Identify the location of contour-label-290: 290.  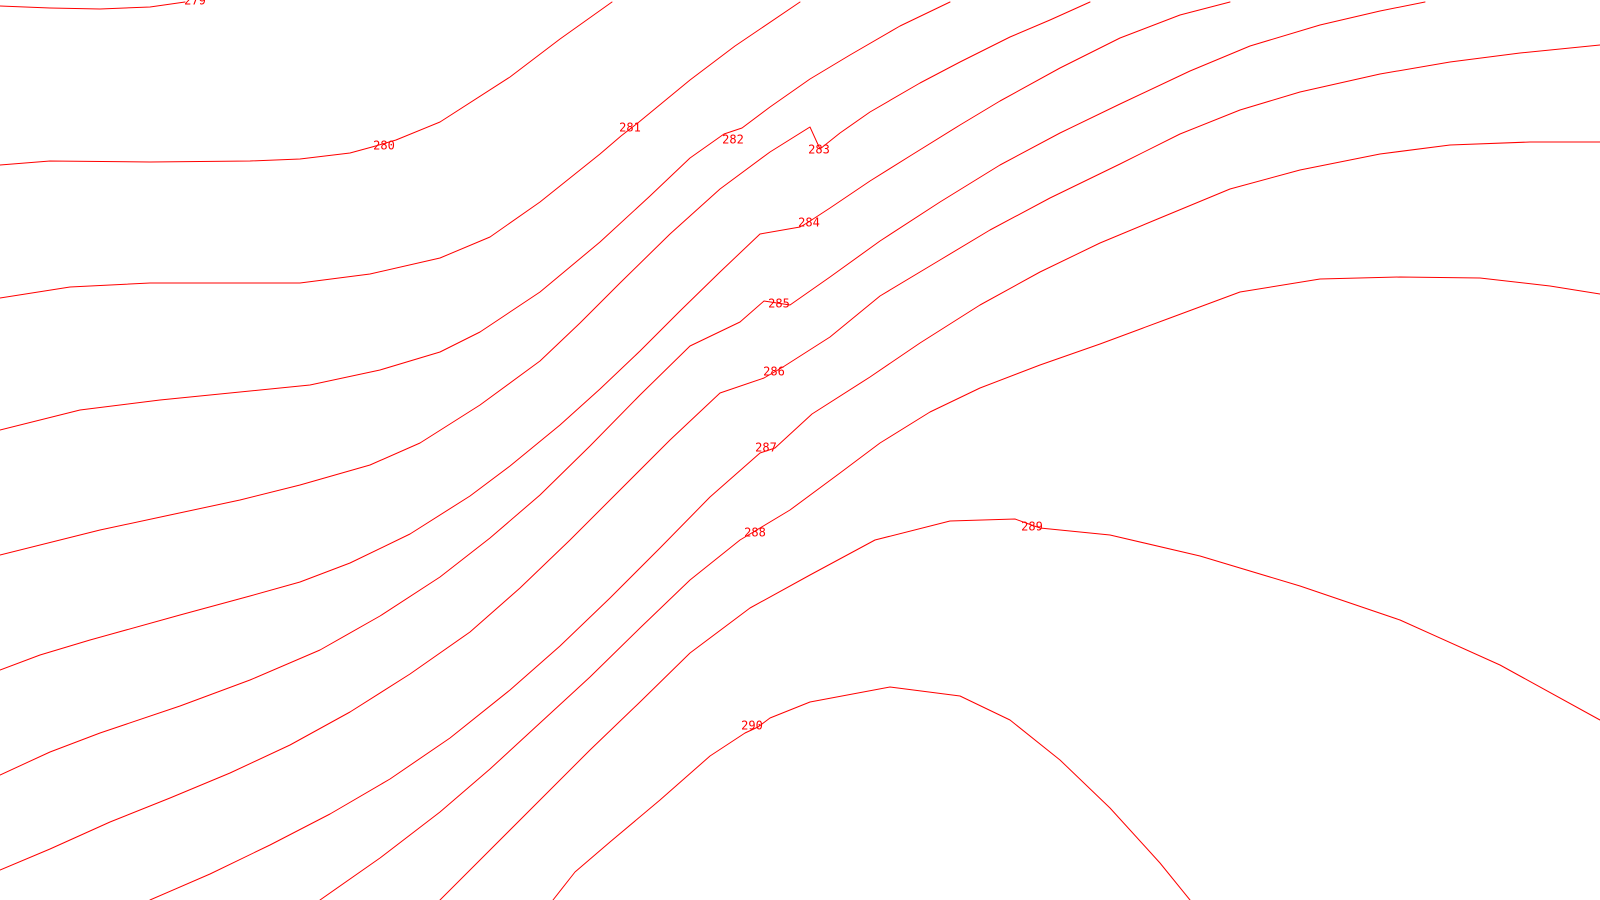
(752, 726).